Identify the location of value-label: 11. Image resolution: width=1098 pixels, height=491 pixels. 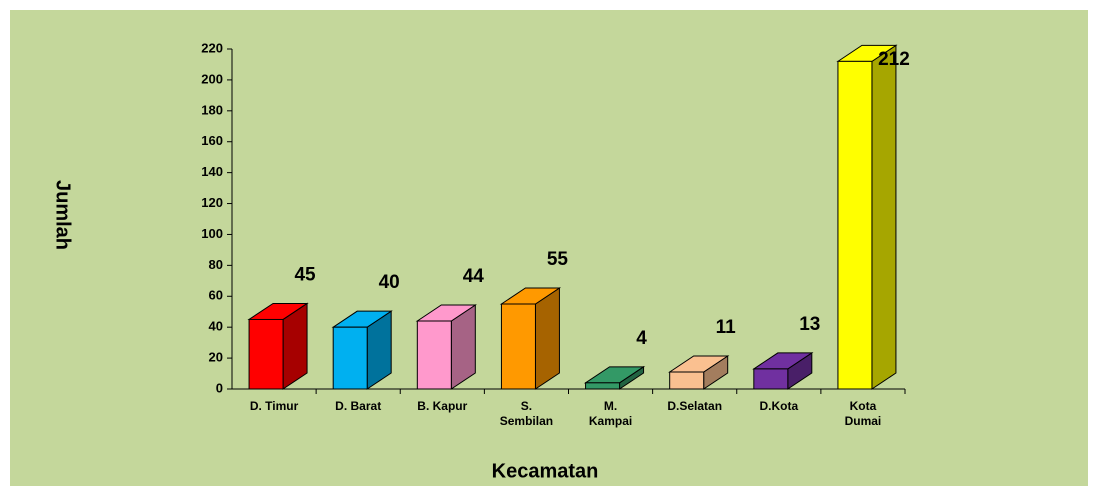
(726, 327).